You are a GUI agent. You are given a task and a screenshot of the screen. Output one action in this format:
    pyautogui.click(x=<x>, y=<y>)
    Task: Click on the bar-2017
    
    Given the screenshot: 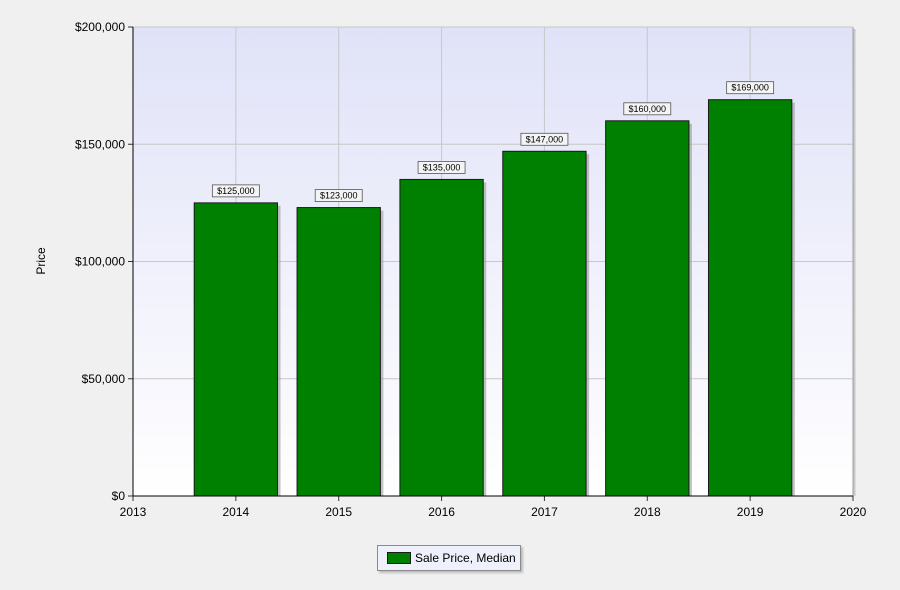 What is the action you would take?
    pyautogui.click(x=544, y=323)
    